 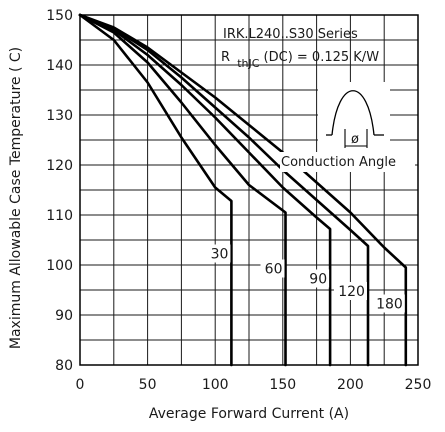 I want to click on y-tick-label: 140, so click(x=59, y=66).